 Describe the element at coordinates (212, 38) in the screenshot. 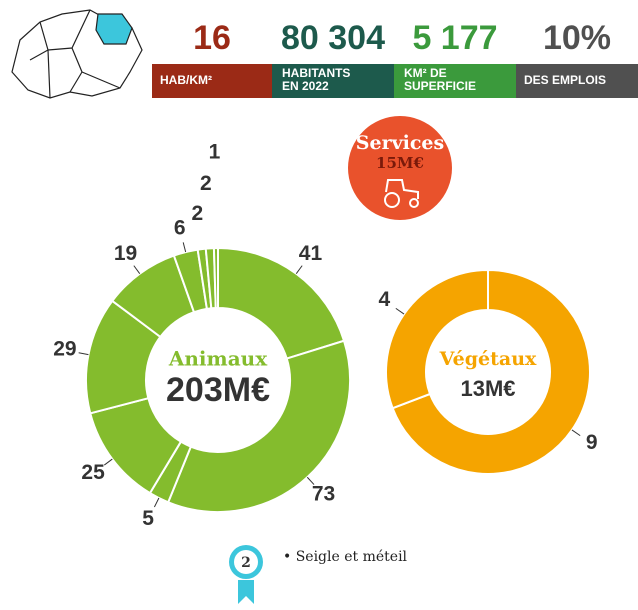

I see `stat-value: 16` at that location.